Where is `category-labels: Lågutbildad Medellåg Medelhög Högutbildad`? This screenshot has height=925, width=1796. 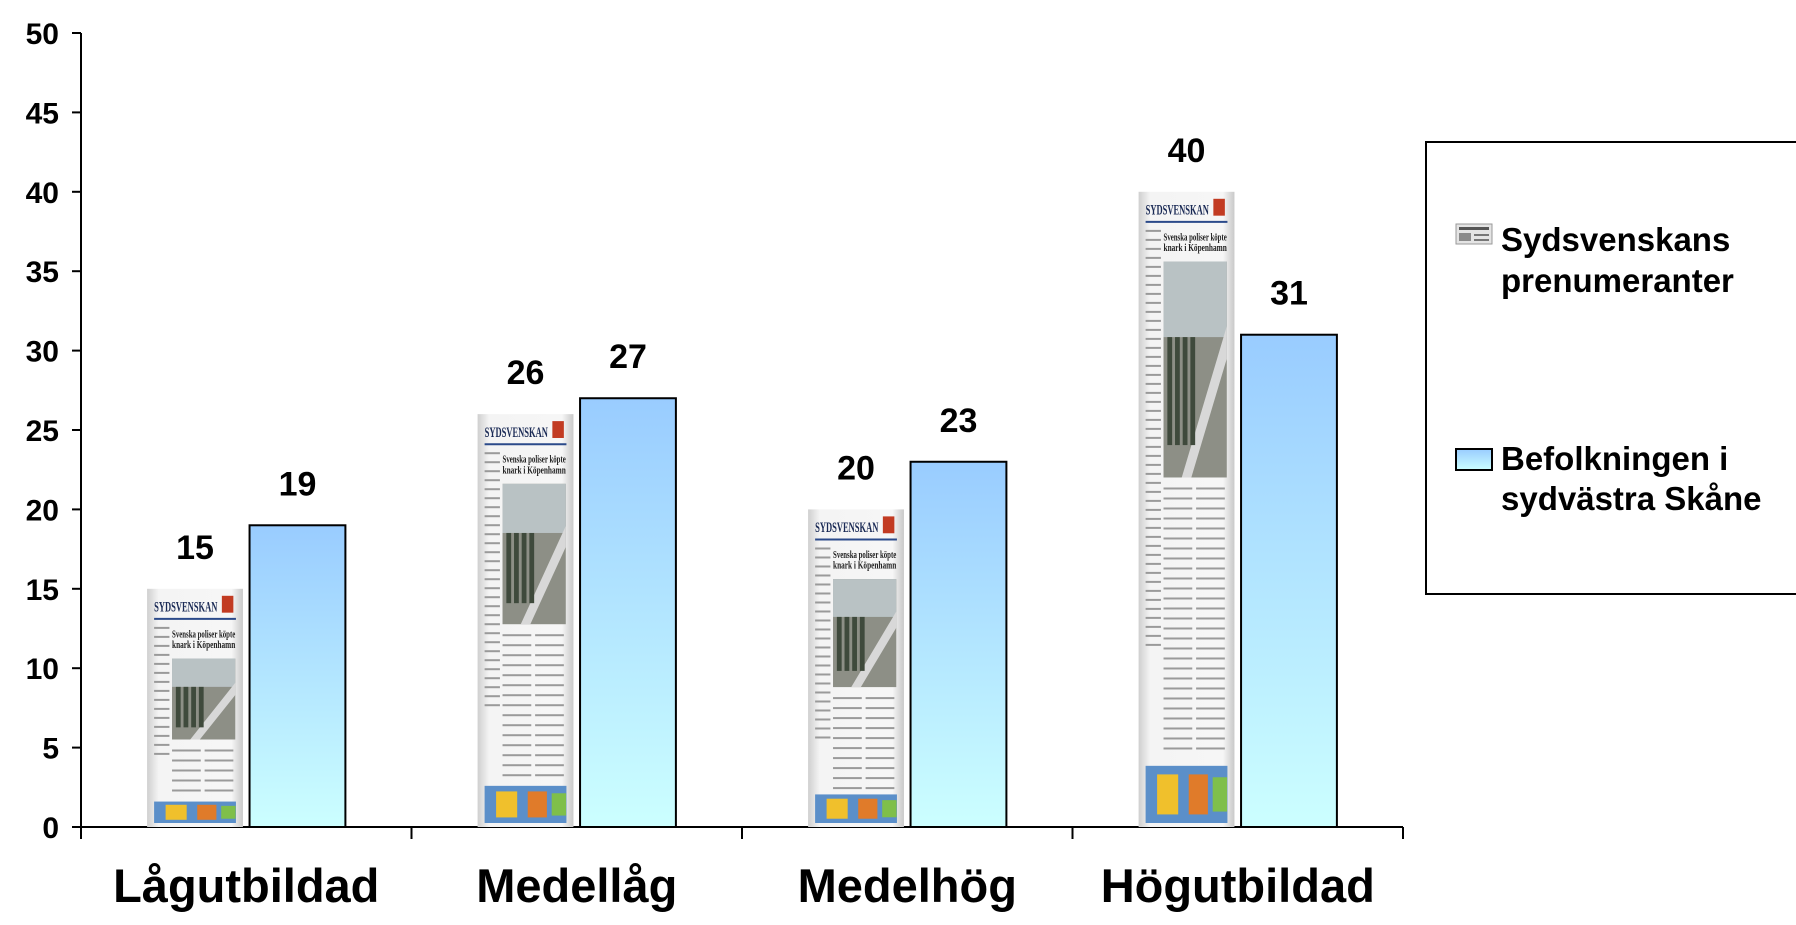 category-labels: Lågutbildad Medellåg Medelhög Högutbildad is located at coordinates (744, 885).